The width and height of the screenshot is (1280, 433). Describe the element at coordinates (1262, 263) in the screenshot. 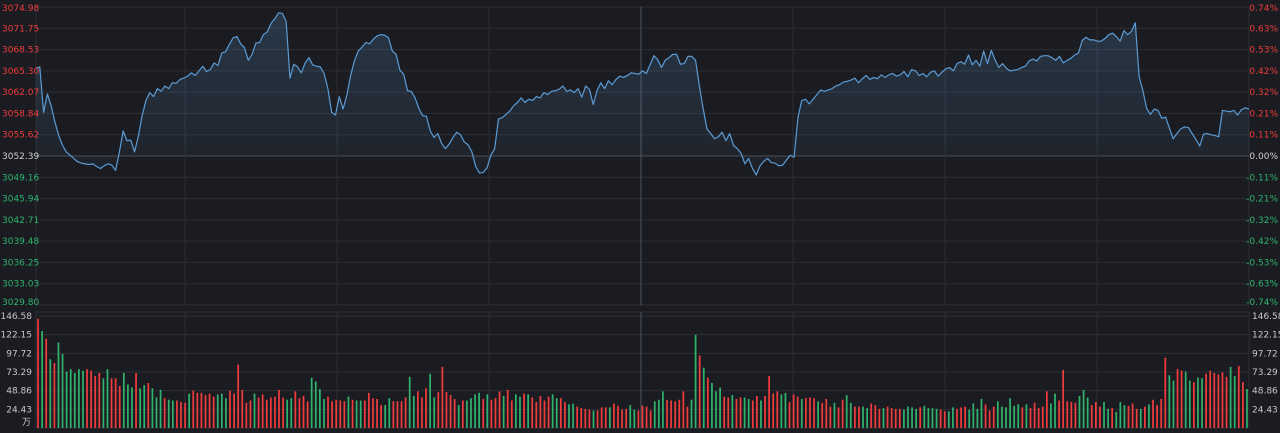

I see `percent-tick-right: -0.53%` at that location.